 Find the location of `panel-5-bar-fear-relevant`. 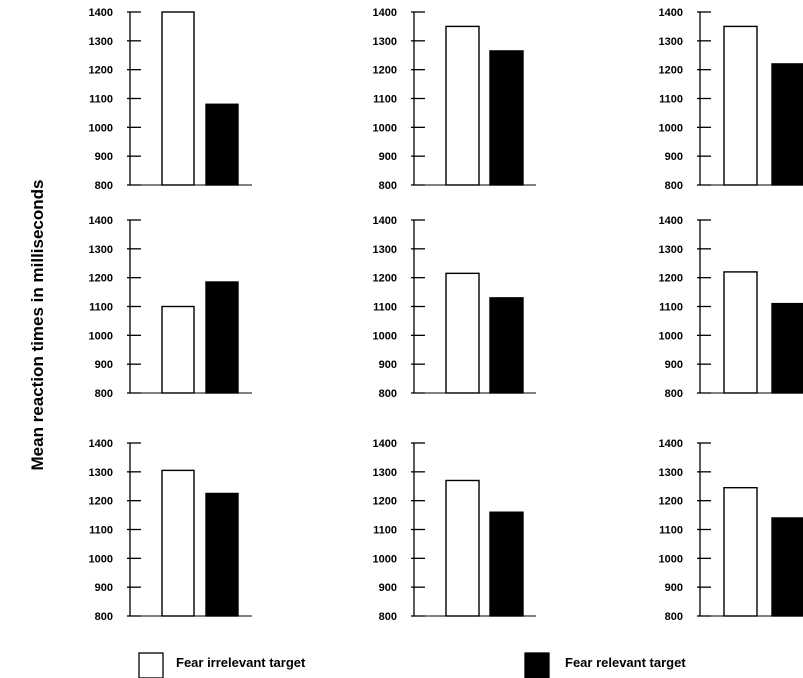

panel-5-bar-fear-relevant is located at coordinates (506, 345).